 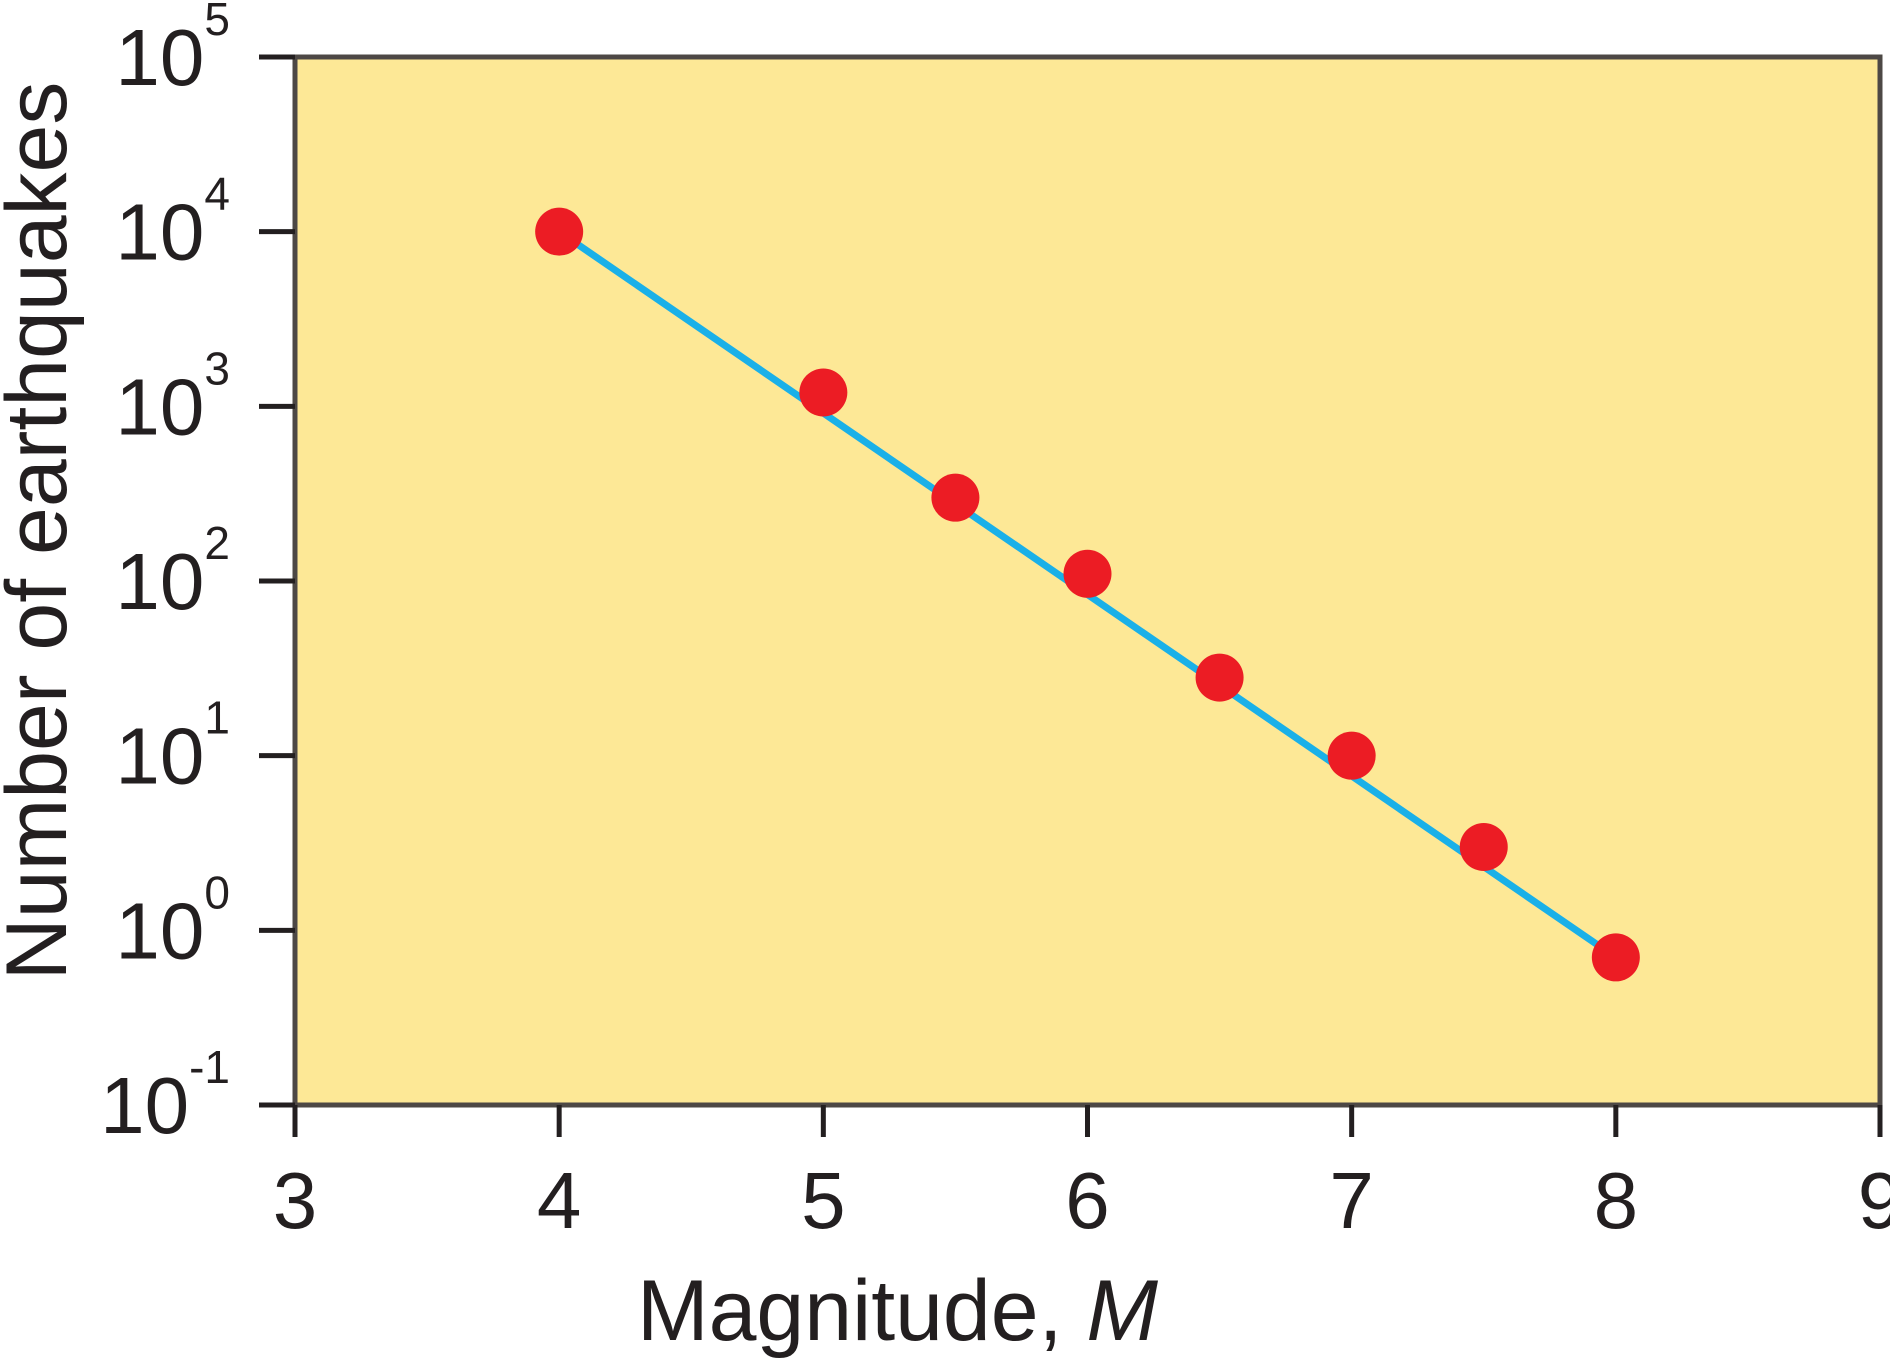 What do you see at coordinates (217, 543) in the screenshot?
I see `y-tick-exponent: 2` at bounding box center [217, 543].